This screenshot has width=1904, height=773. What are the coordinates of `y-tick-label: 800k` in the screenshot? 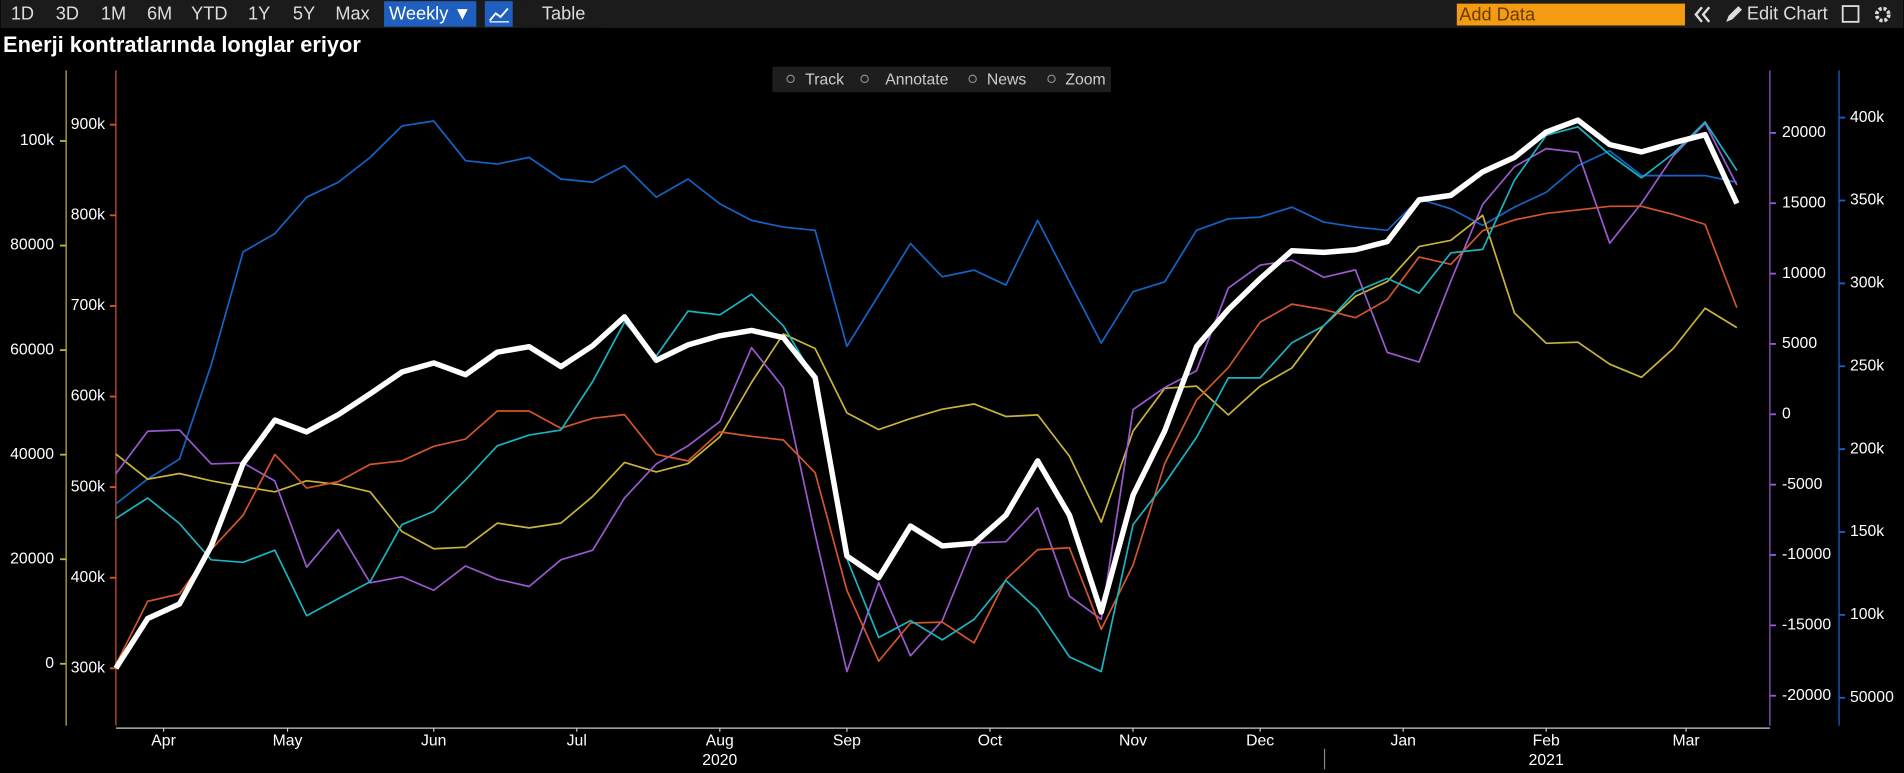 It's located at (88, 214).